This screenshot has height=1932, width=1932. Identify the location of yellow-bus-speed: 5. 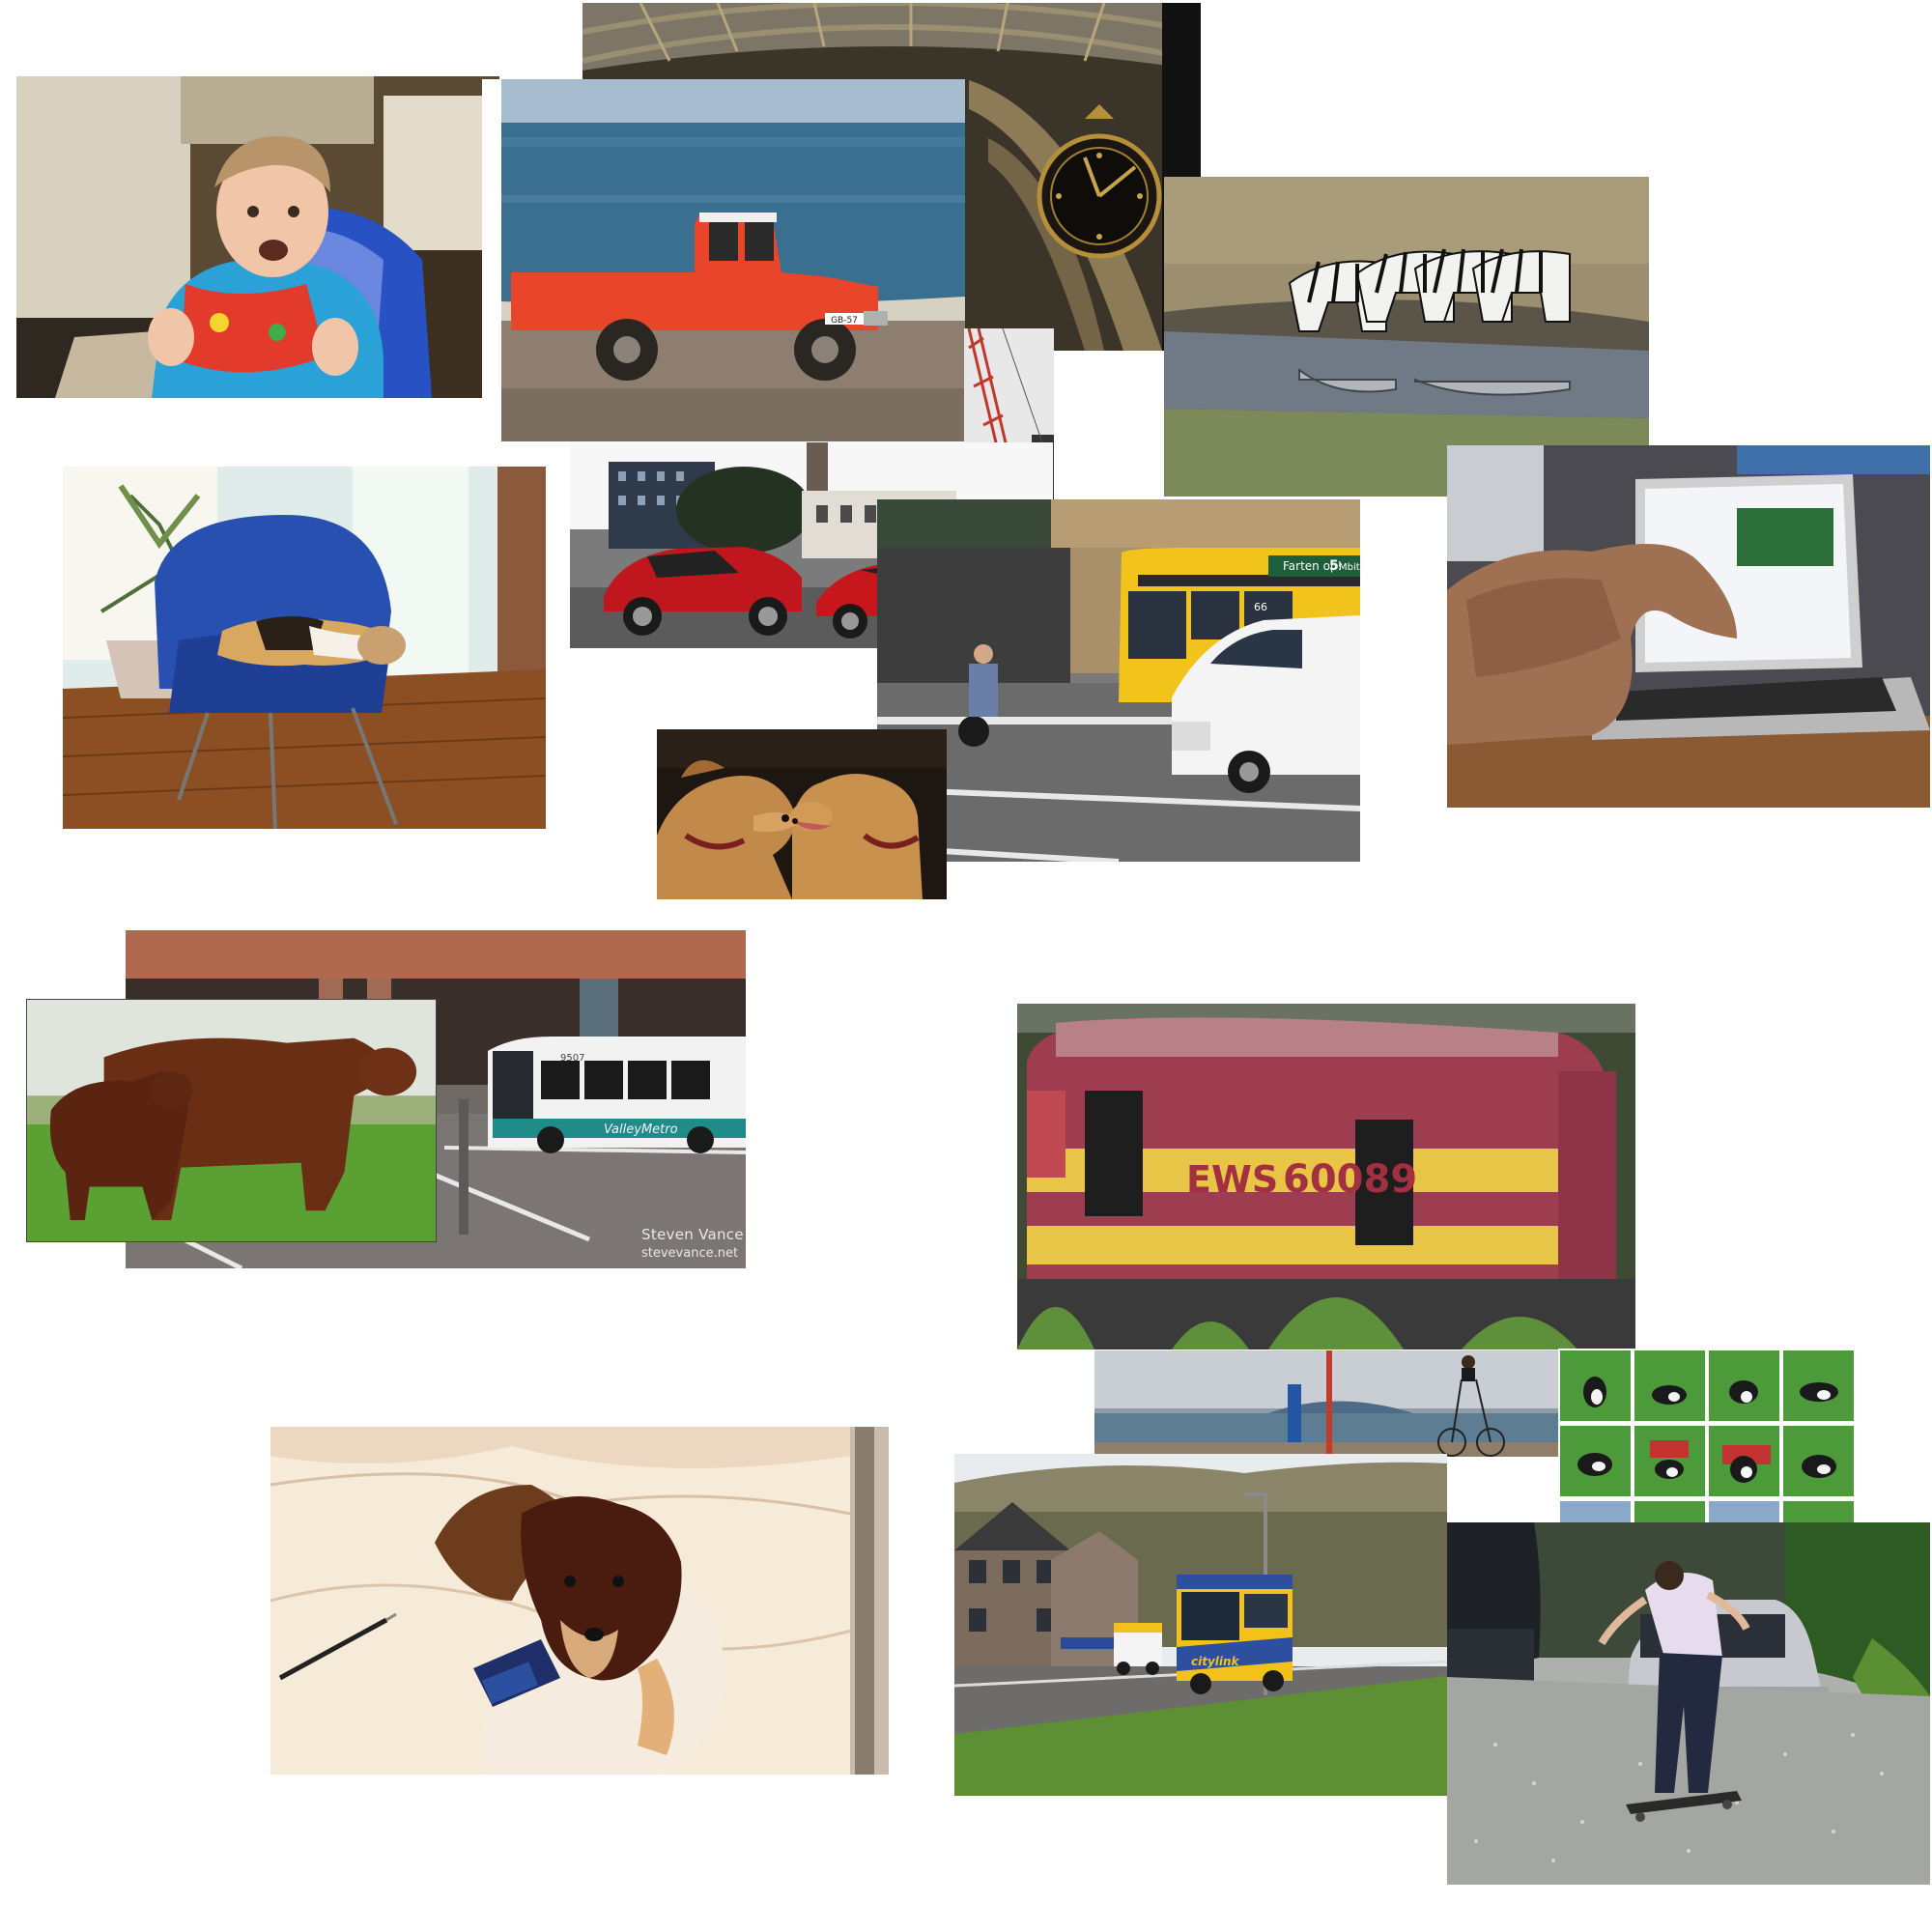
(1334, 566).